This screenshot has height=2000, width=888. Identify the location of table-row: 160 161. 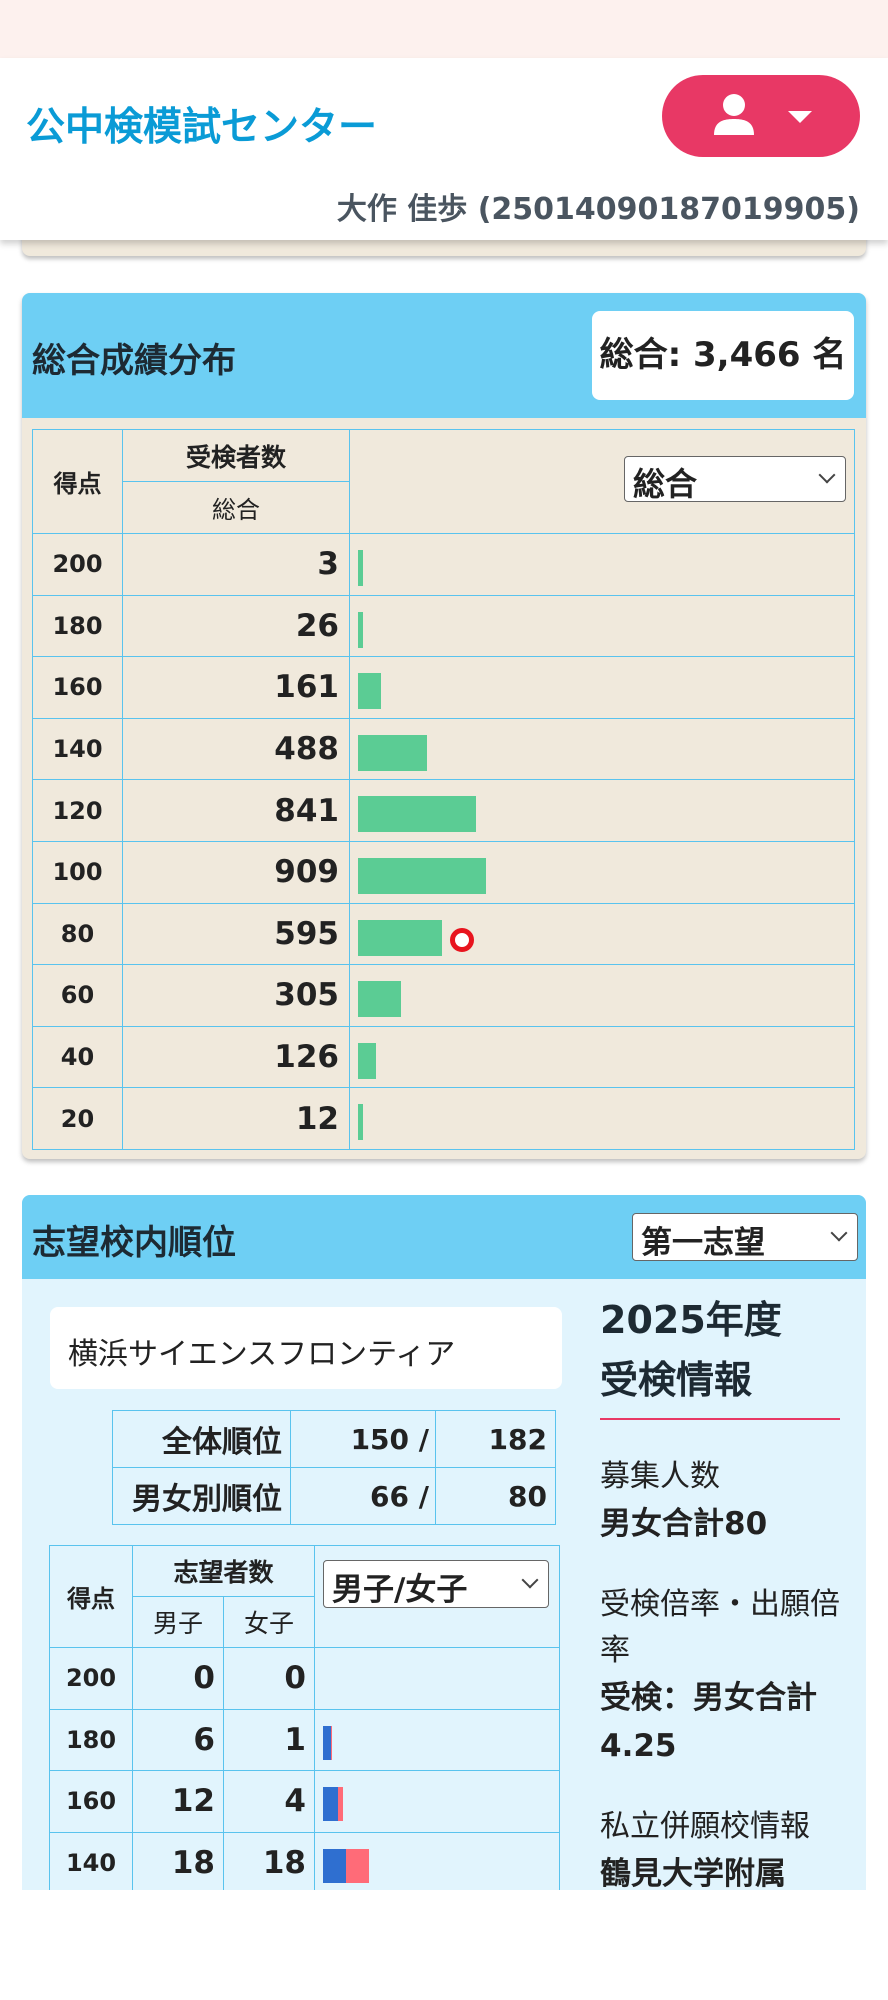
(443, 687).